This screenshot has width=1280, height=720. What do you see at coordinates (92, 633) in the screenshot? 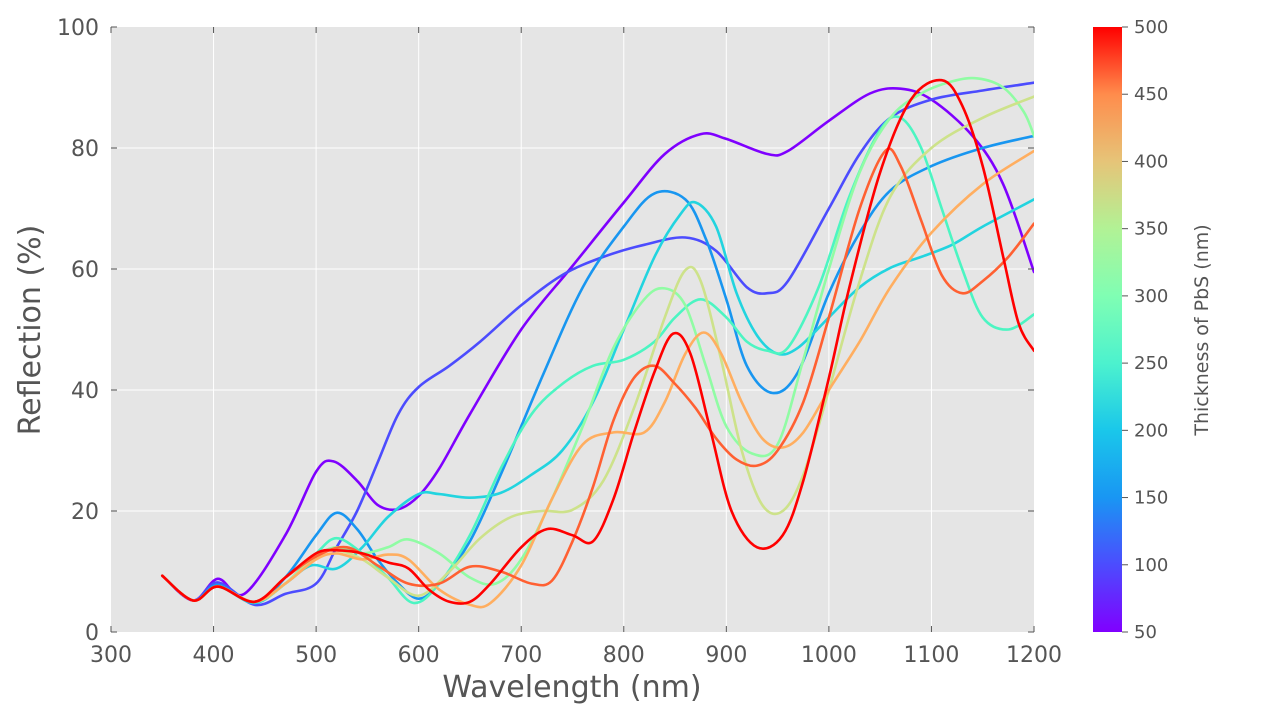
I see `y-tick-label: 0` at bounding box center [92, 633].